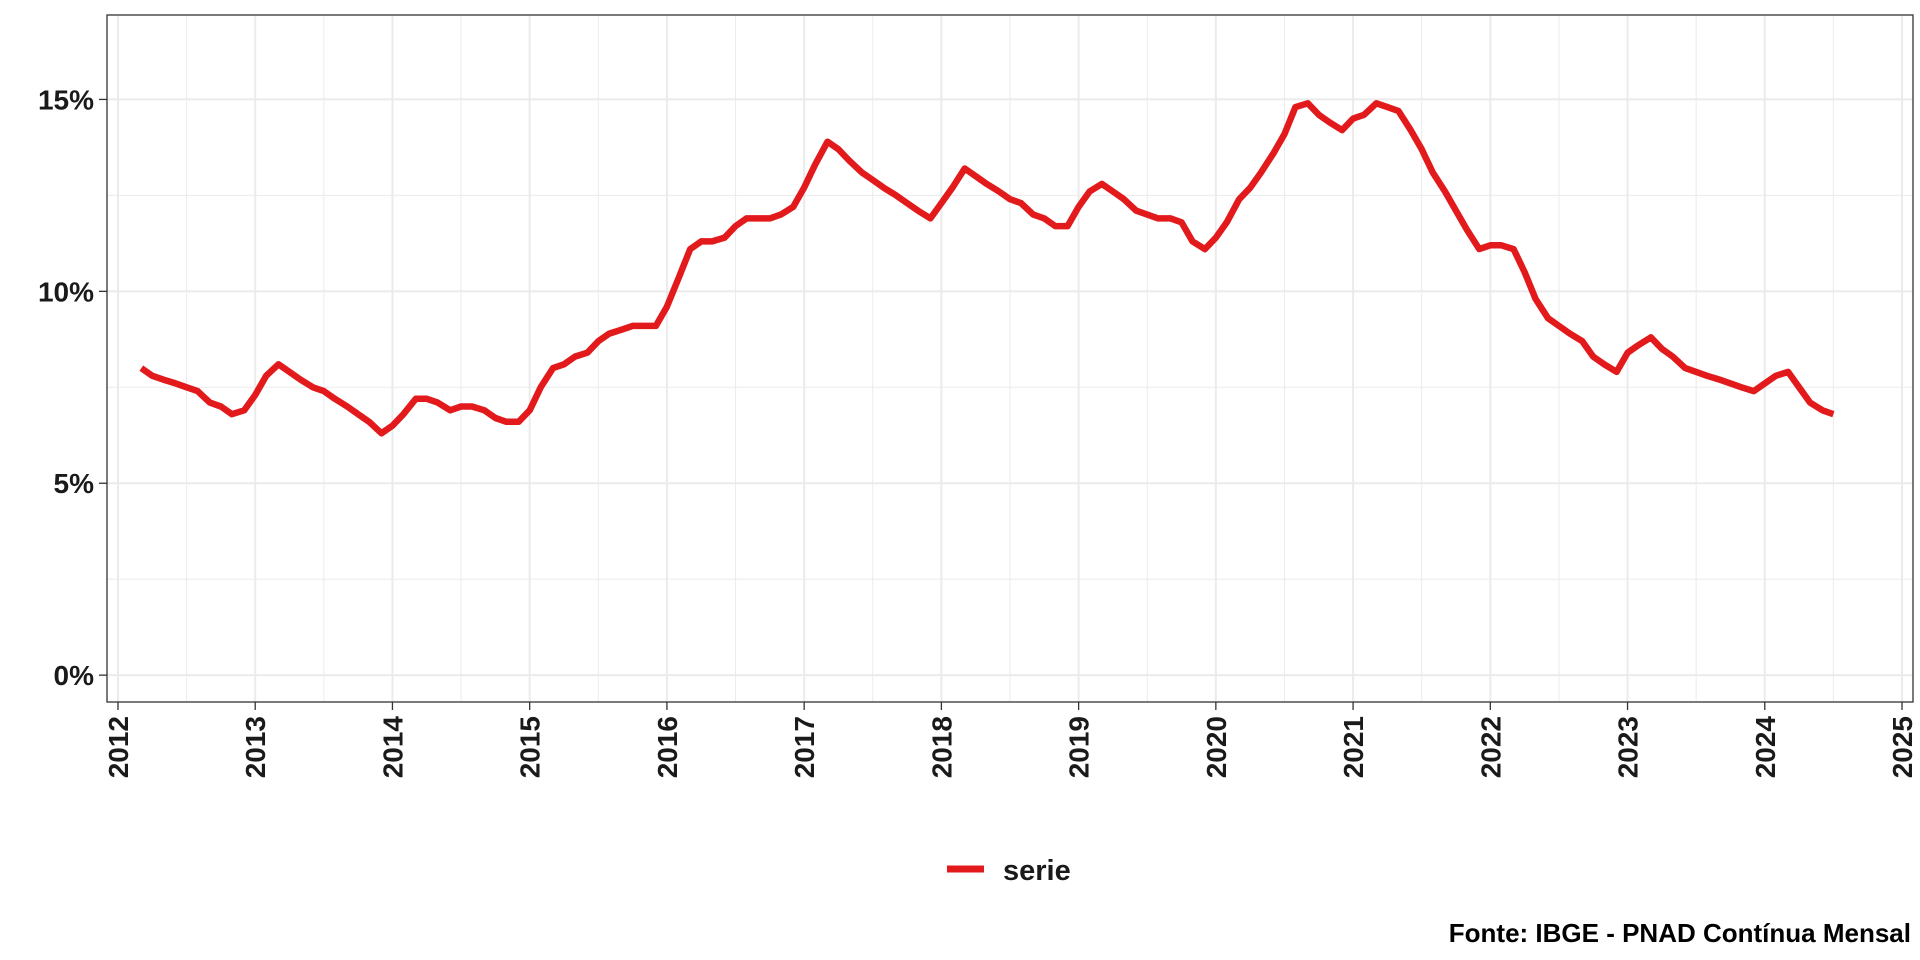  I want to click on x-tick-label: 2019, so click(1079, 747).